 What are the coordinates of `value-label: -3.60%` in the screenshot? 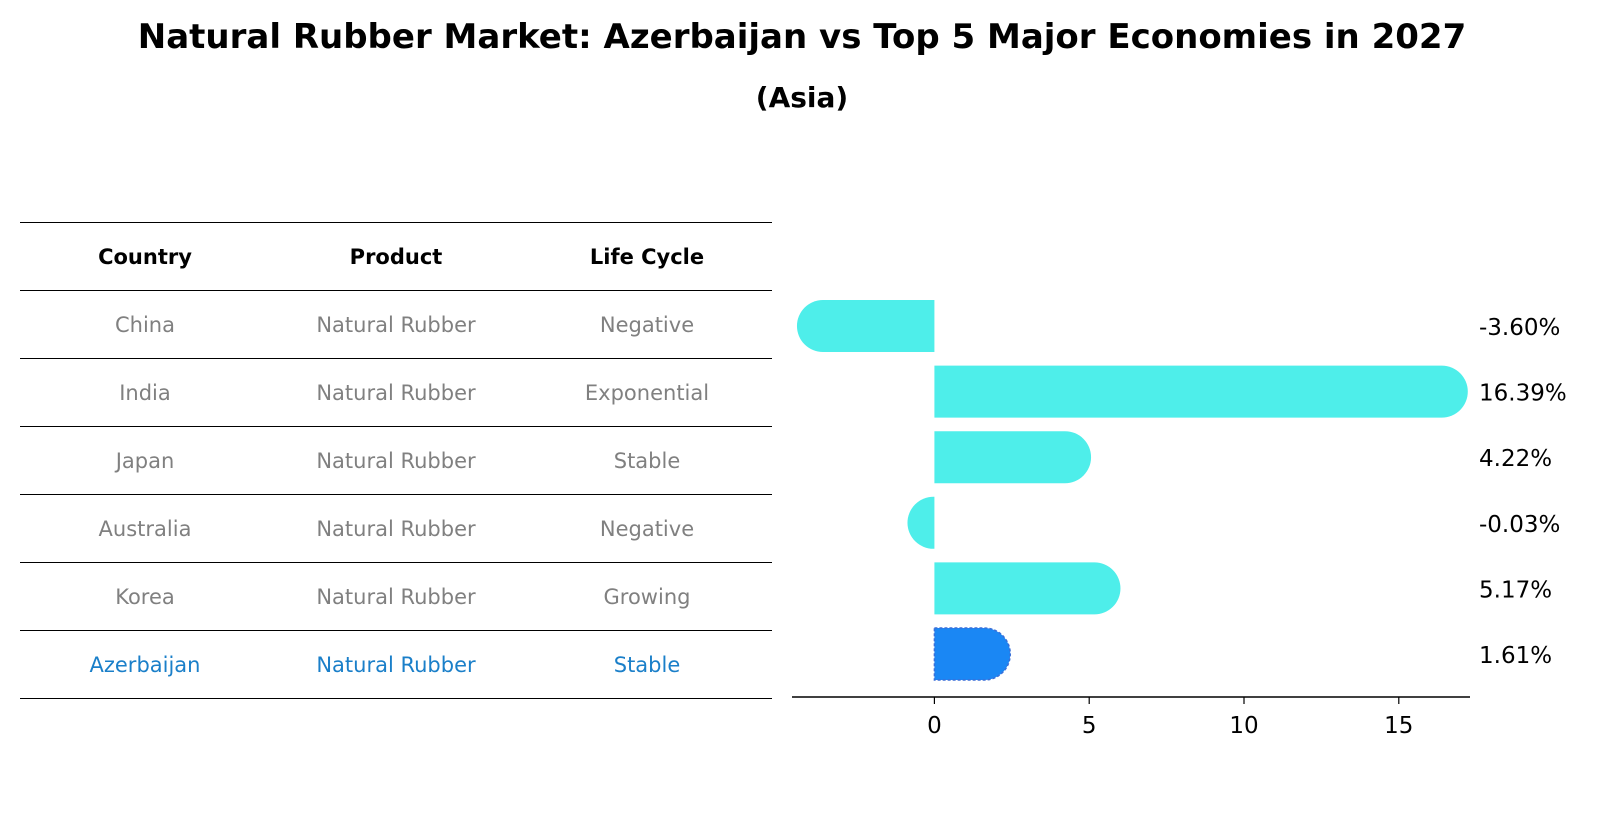 It's located at (1519, 328).